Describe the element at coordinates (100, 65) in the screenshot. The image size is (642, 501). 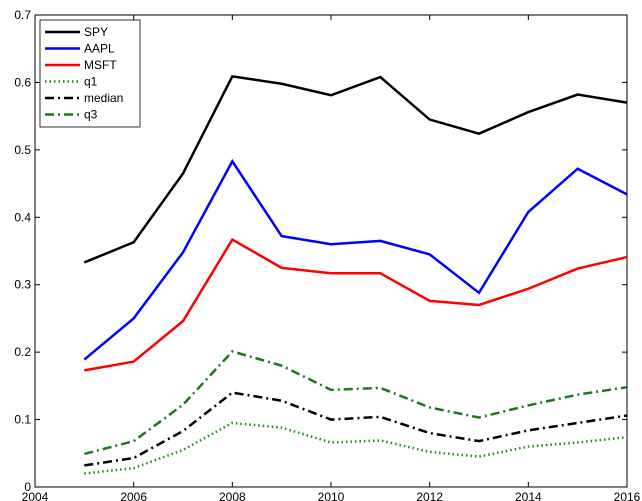
I see `legend-label: MSFT` at that location.